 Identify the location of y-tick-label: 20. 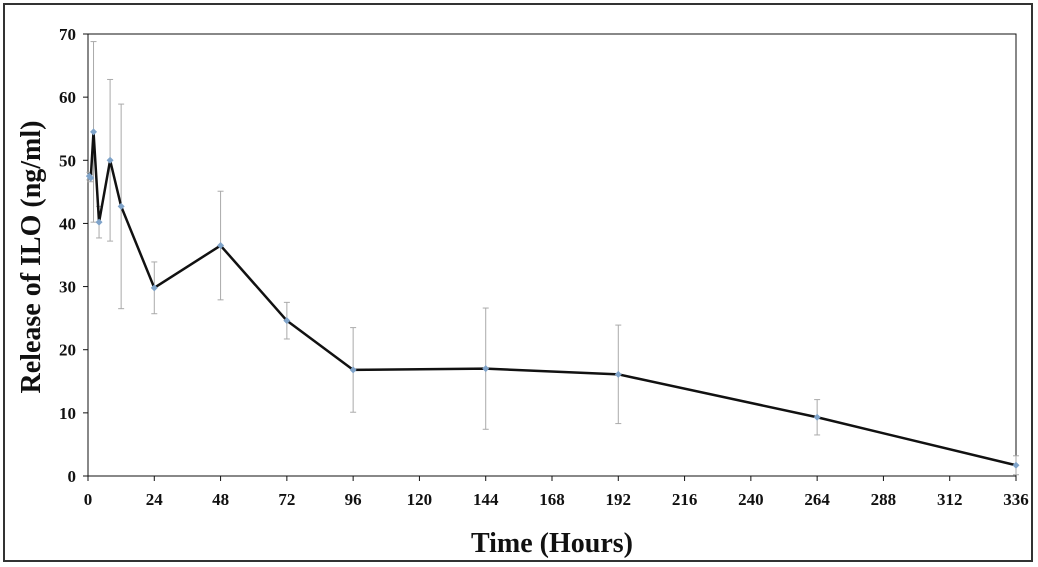
(67, 350).